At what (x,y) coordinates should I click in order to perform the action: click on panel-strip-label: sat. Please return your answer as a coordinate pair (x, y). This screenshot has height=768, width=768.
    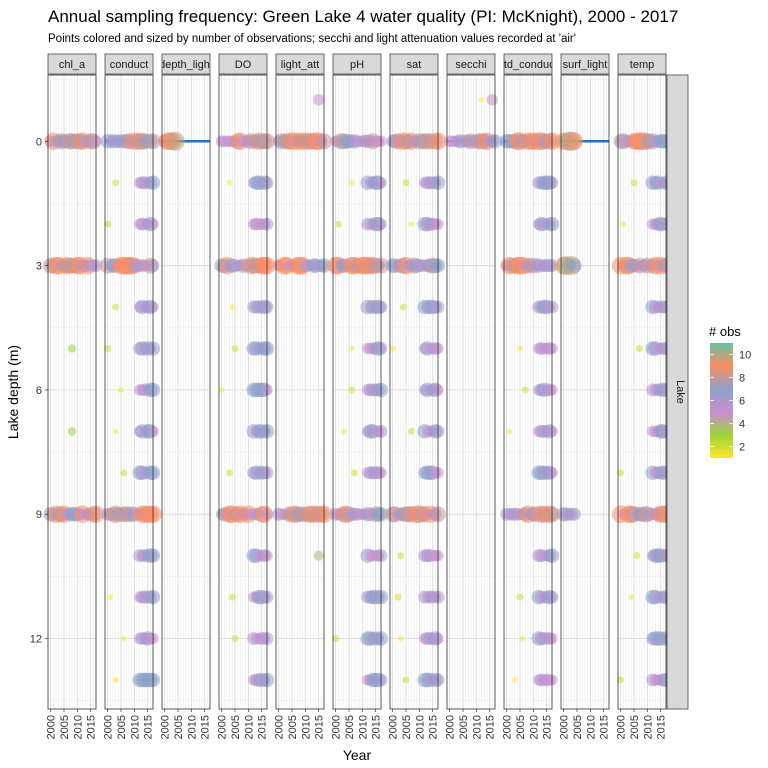
    Looking at the image, I should click on (414, 65).